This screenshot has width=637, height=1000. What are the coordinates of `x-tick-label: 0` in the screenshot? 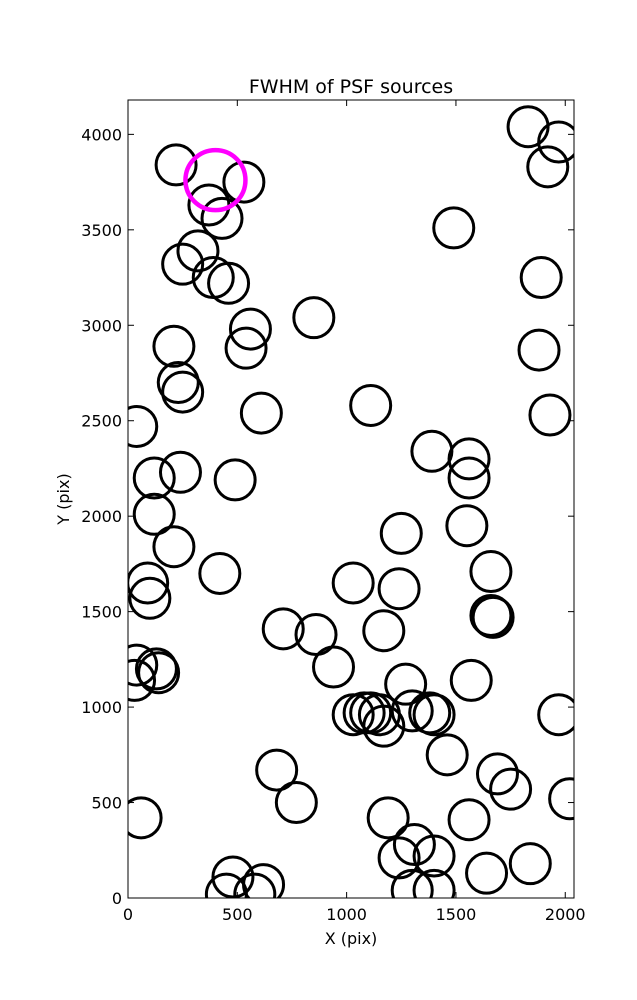 It's located at (128, 914).